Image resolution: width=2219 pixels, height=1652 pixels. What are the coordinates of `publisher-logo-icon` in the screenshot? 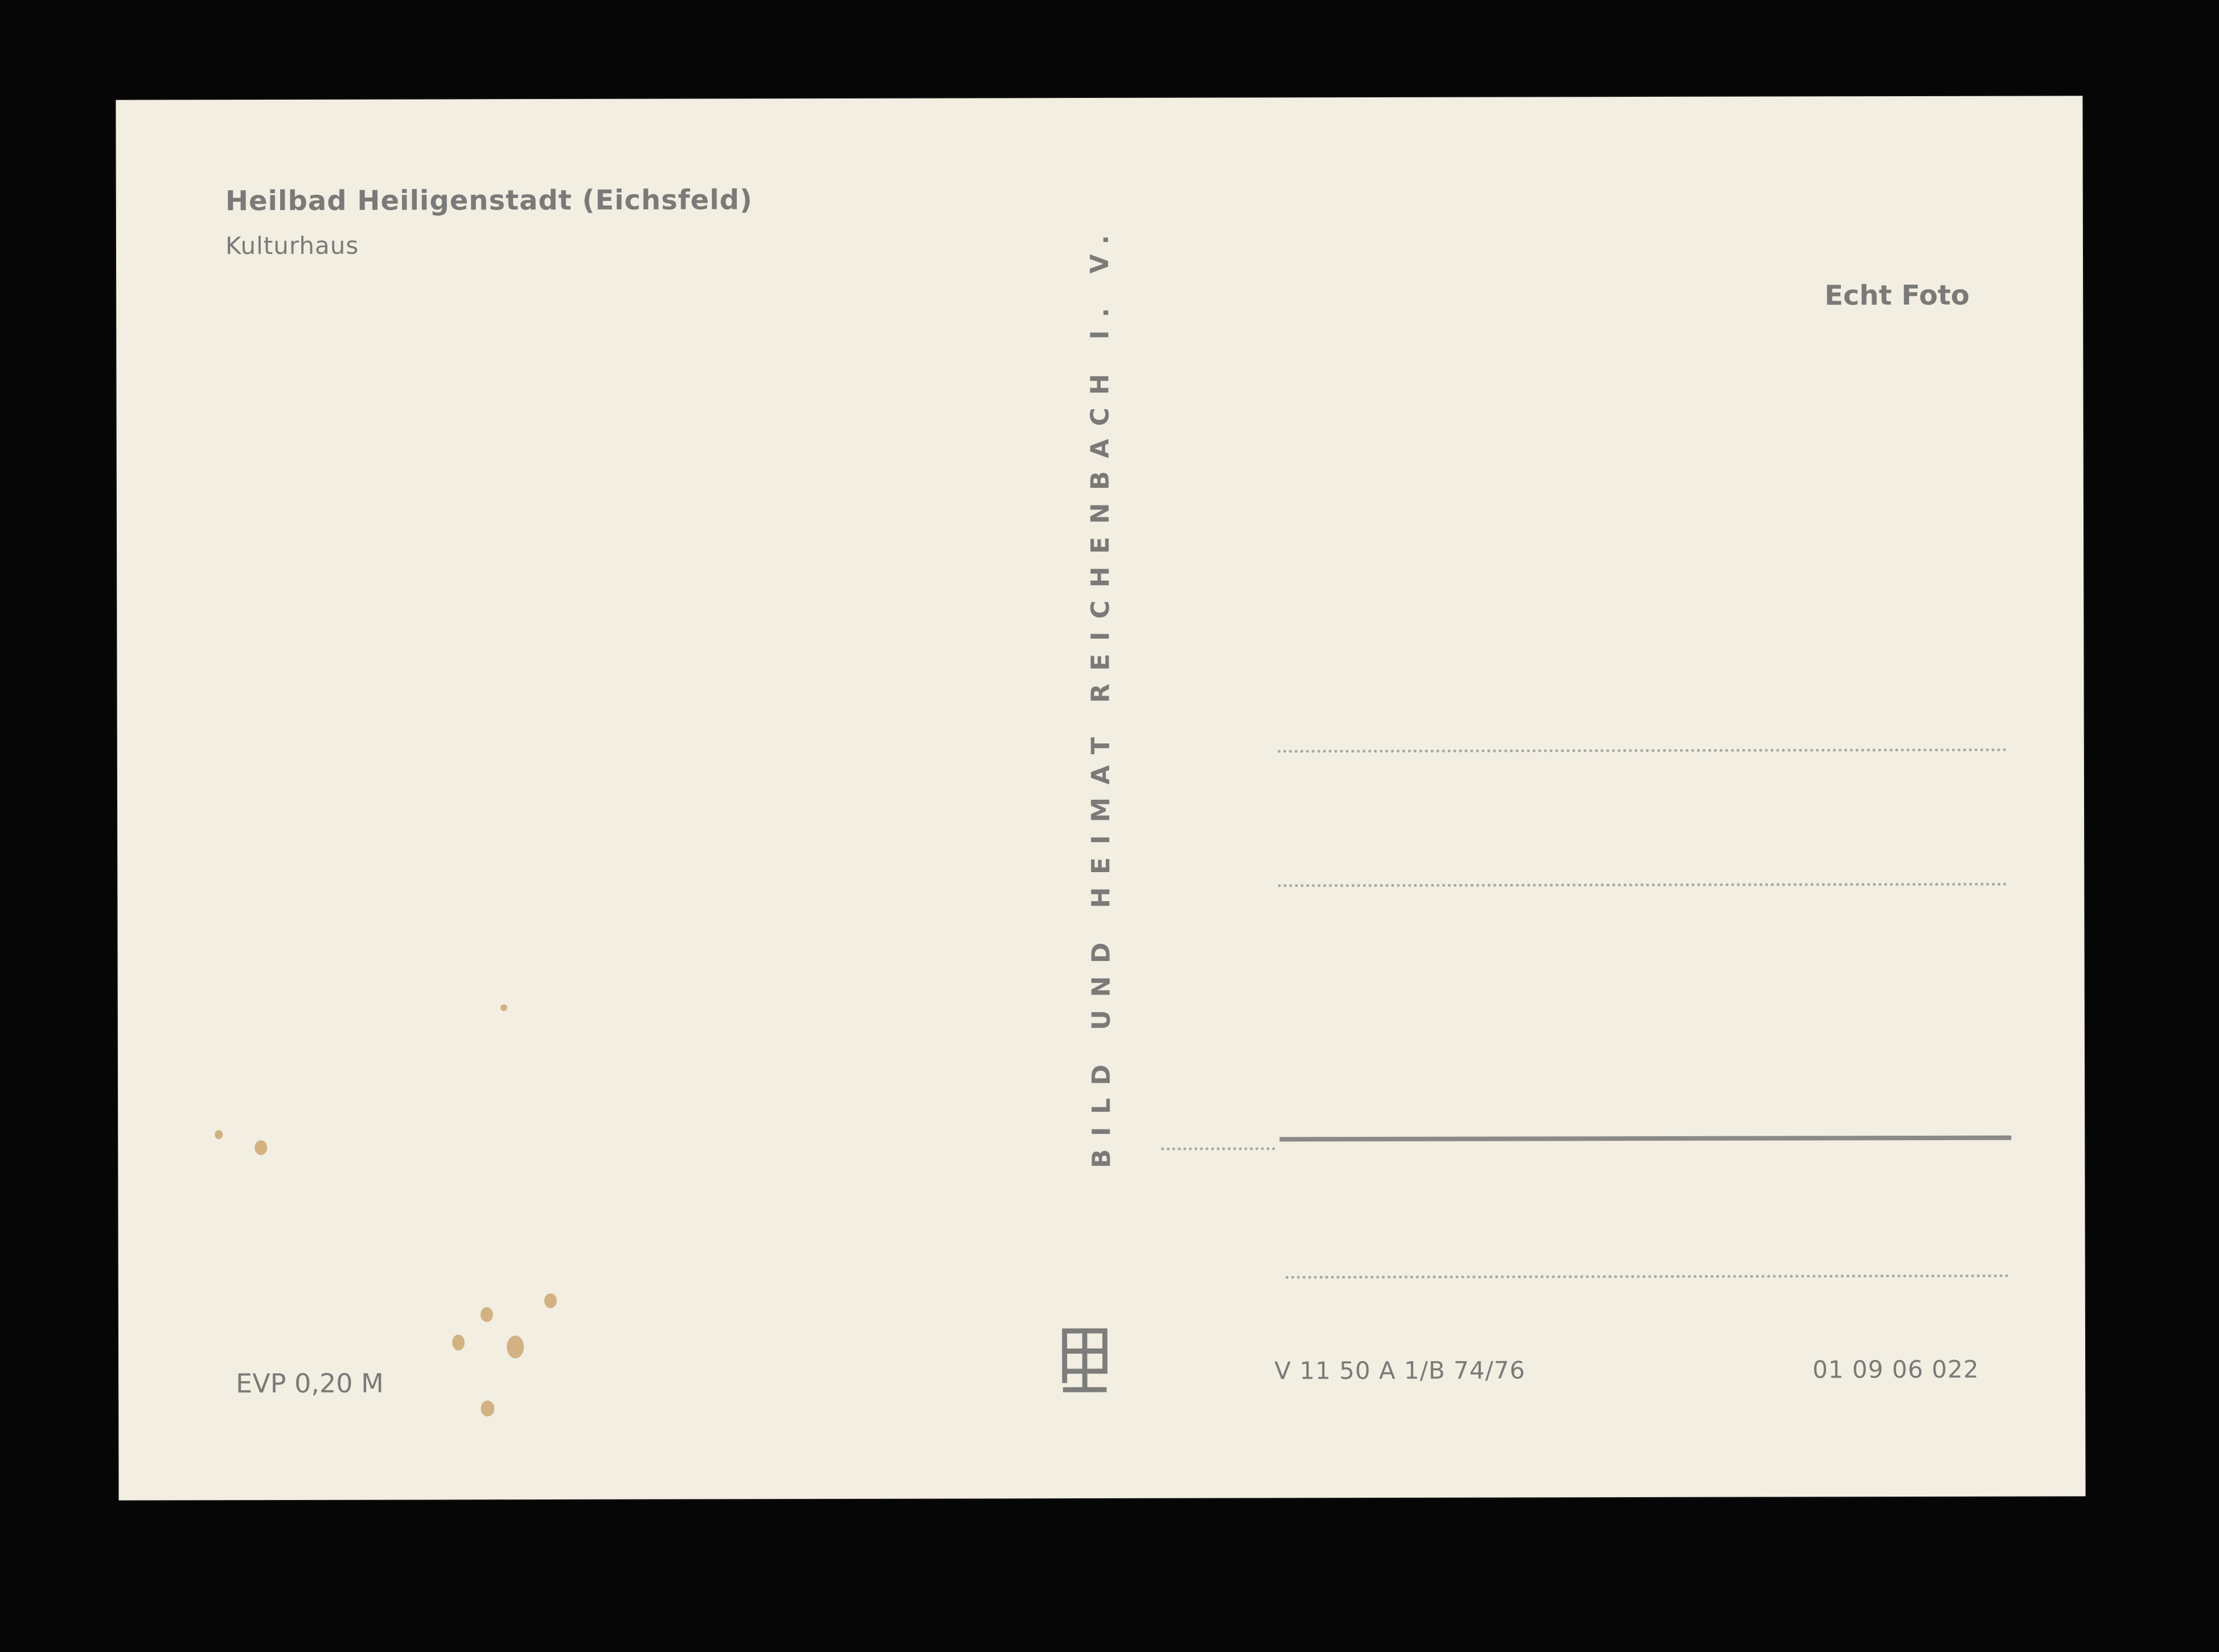 It's located at (1085, 1360).